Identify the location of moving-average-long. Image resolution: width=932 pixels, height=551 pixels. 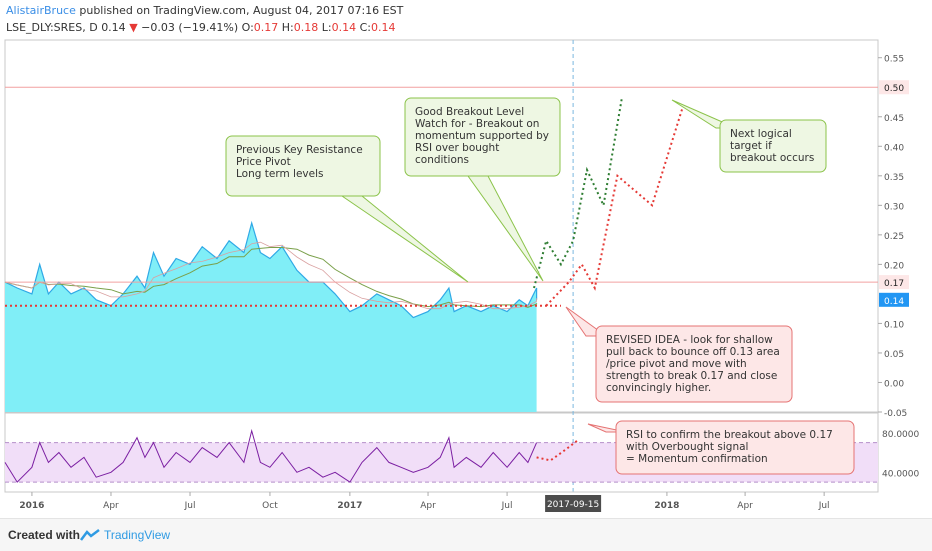
(271, 277).